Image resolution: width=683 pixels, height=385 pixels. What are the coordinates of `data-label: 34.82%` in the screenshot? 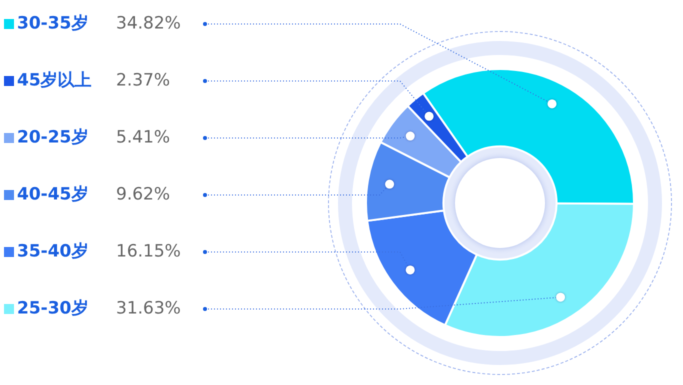 It's located at (148, 23).